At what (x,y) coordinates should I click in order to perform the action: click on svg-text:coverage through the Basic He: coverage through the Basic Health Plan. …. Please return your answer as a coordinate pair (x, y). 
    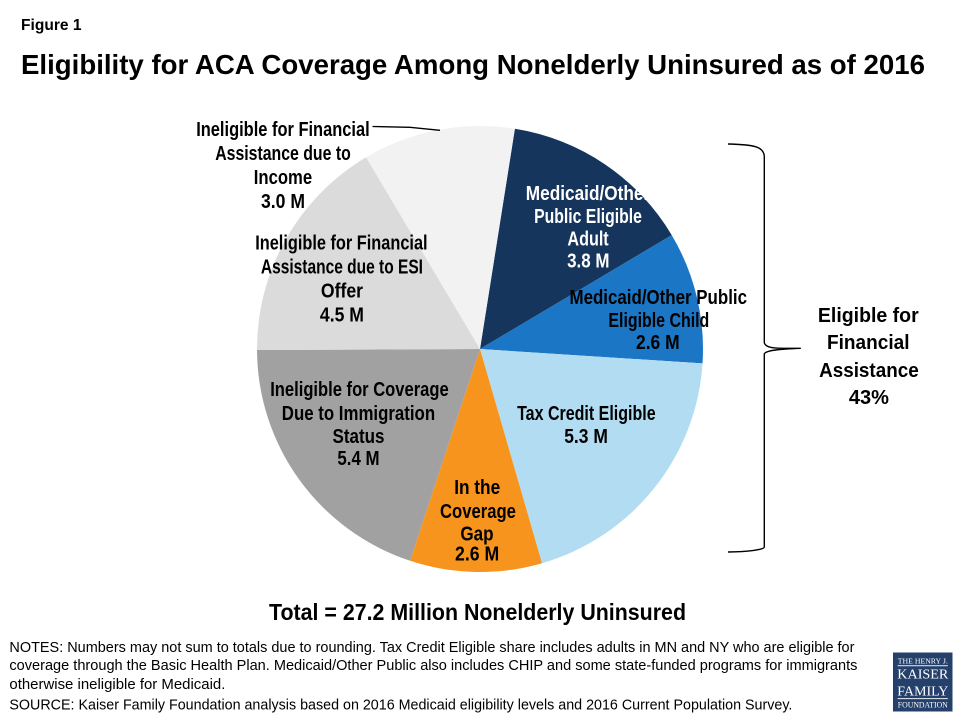
    Looking at the image, I should click on (433, 666).